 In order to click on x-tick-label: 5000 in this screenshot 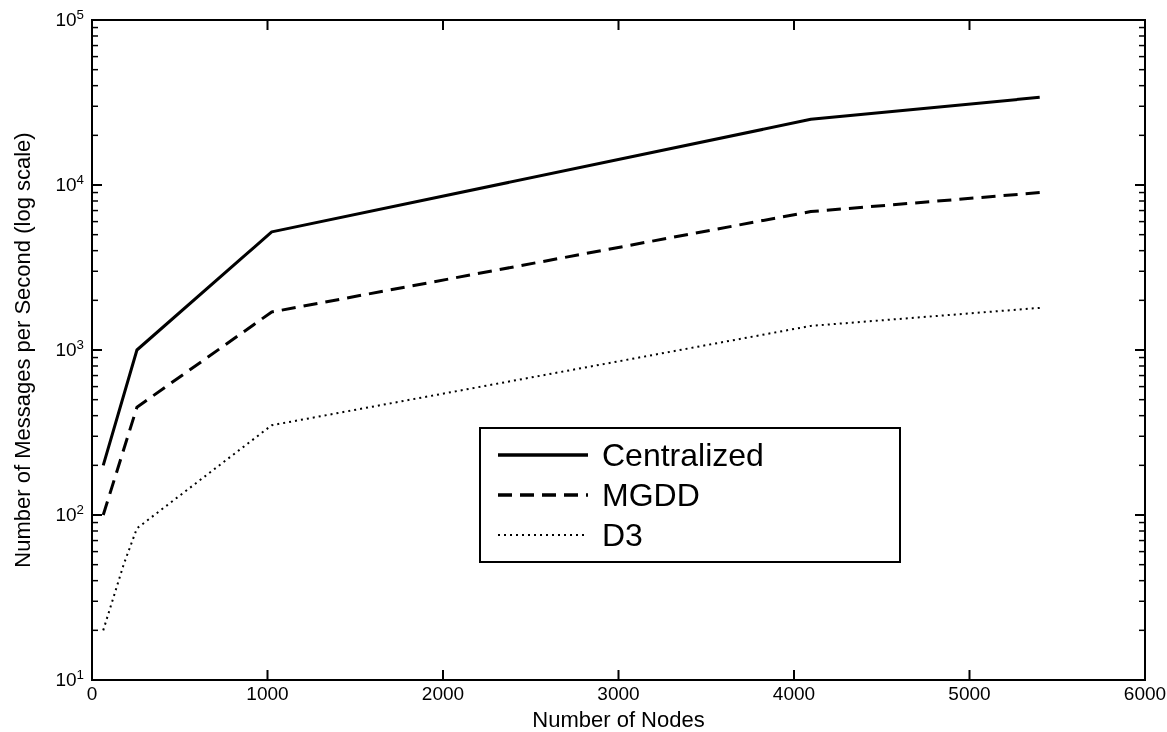, I will do `click(969, 693)`.